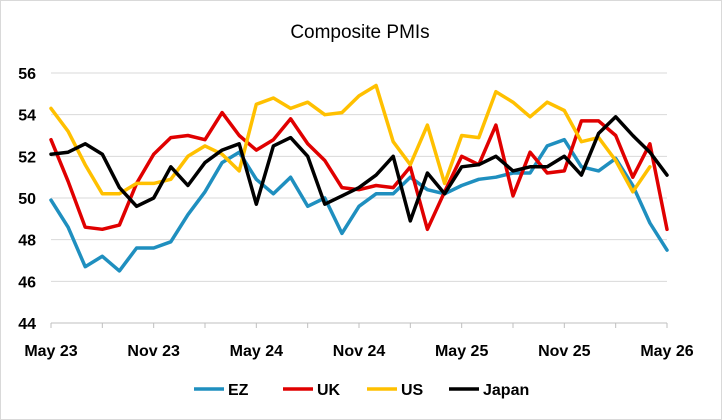  Describe the element at coordinates (27, 324) in the screenshot. I see `y-tick-label: 44` at that location.